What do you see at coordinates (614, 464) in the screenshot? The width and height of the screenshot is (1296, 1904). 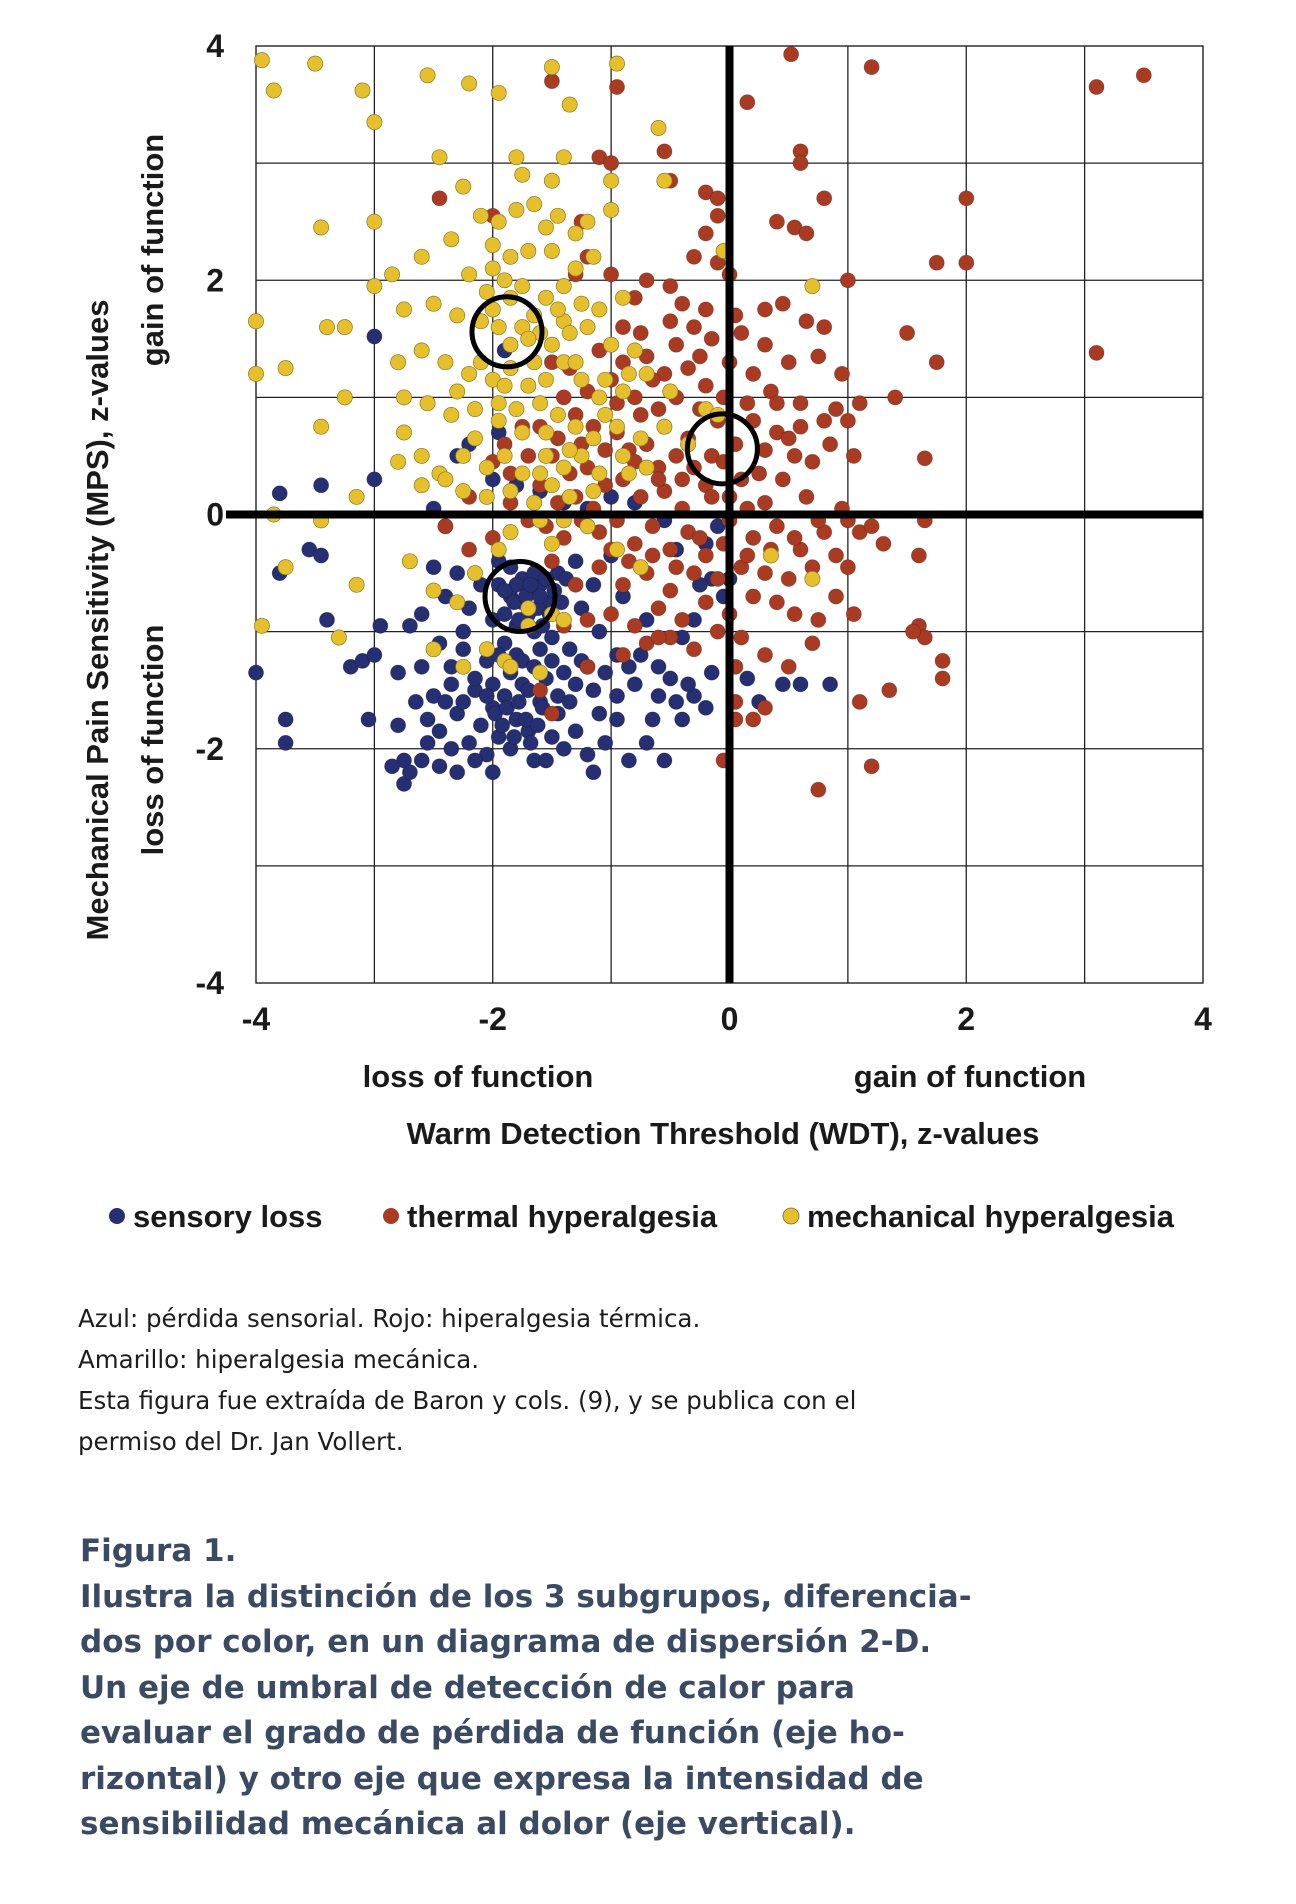 I see `highlight-circles` at bounding box center [614, 464].